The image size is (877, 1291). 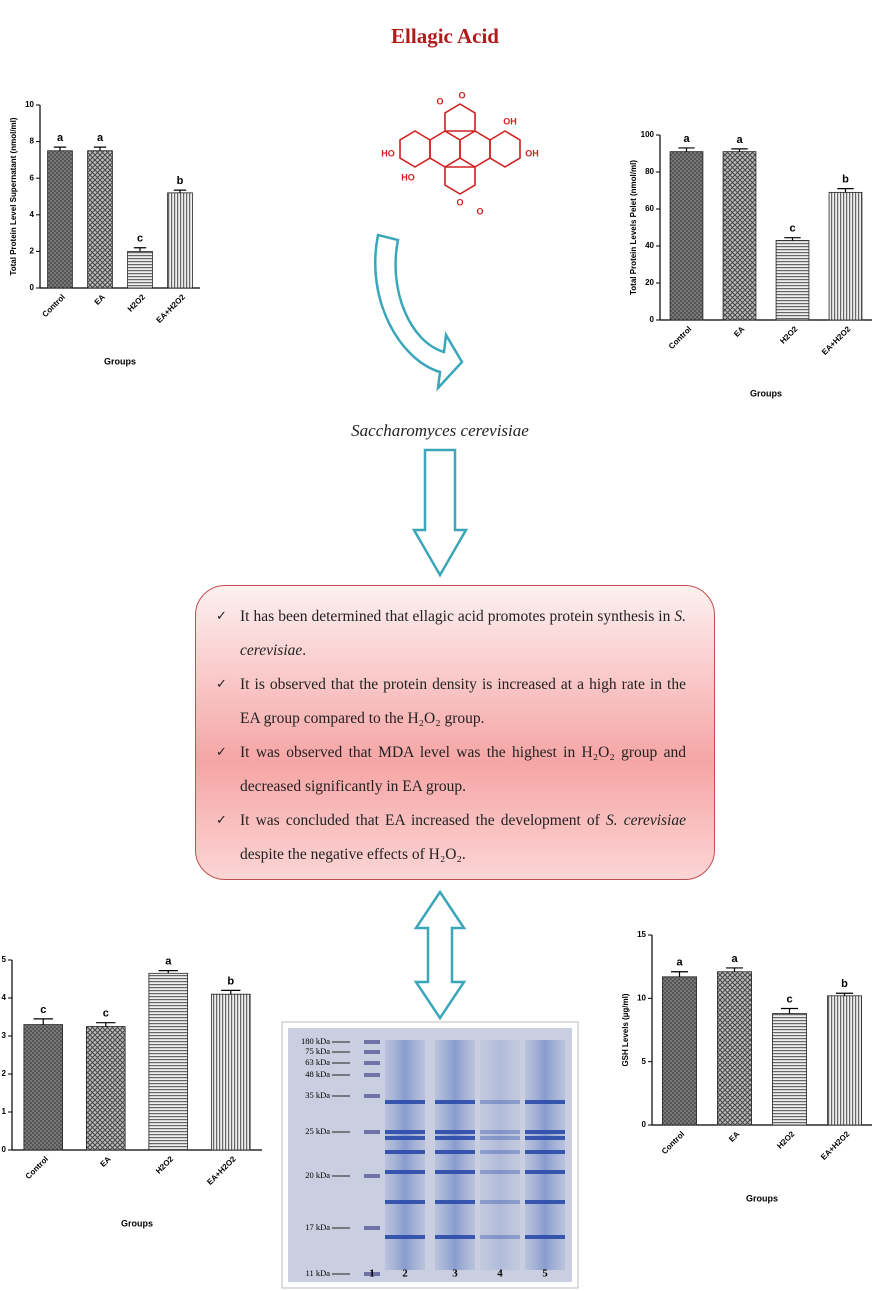 I want to click on y-axis-label: Total Protein Levels Pelet (nmol/ml), so click(x=633, y=227).